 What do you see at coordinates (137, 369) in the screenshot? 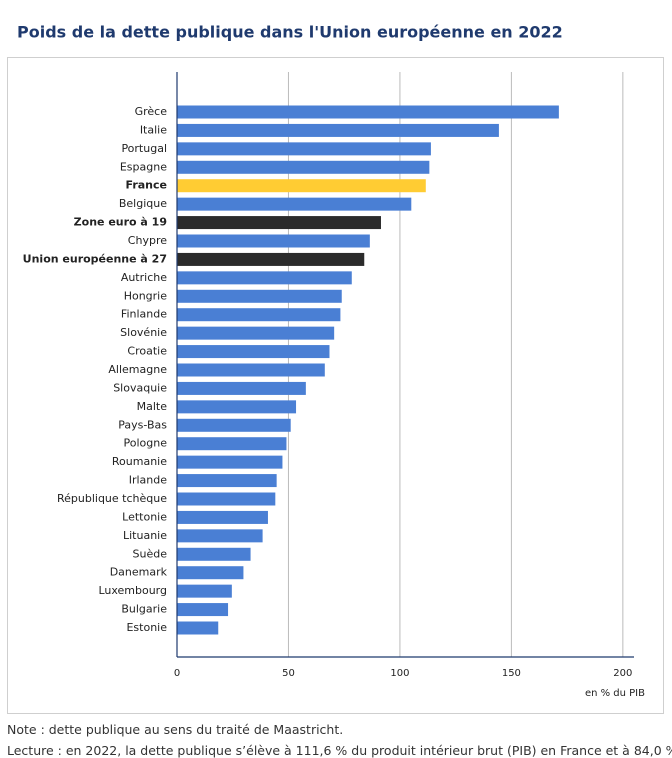
I see `y-tick-label: Allemagne` at bounding box center [137, 369].